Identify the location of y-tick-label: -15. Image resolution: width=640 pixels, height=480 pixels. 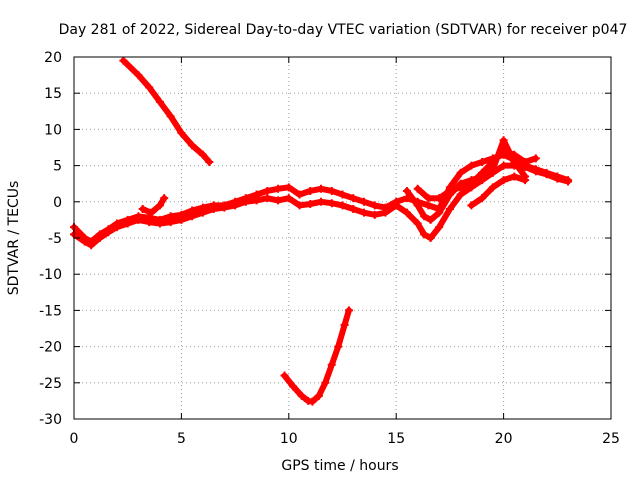
(50, 311).